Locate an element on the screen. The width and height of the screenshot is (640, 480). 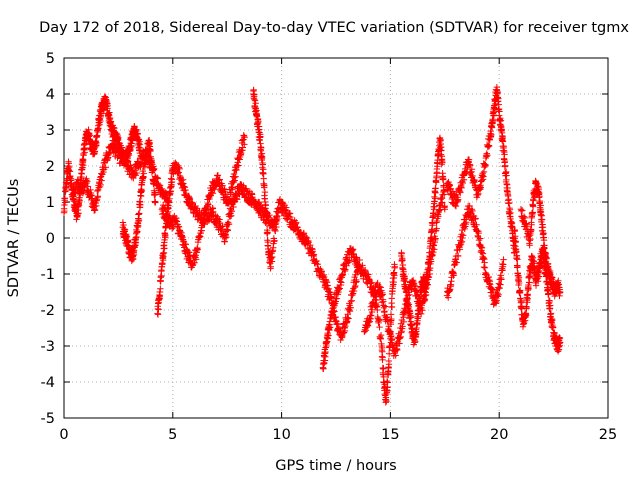
x-axis-label: GPS time / hours is located at coordinates (335, 466).